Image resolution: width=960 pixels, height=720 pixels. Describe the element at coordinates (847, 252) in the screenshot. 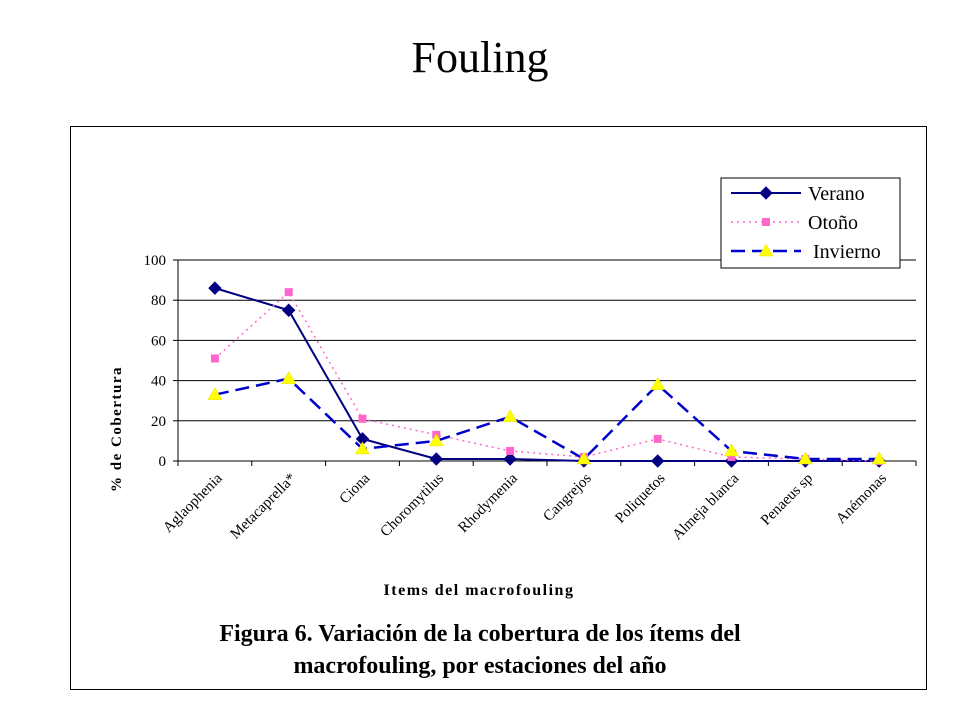

I see `legend-label: Invierno` at that location.